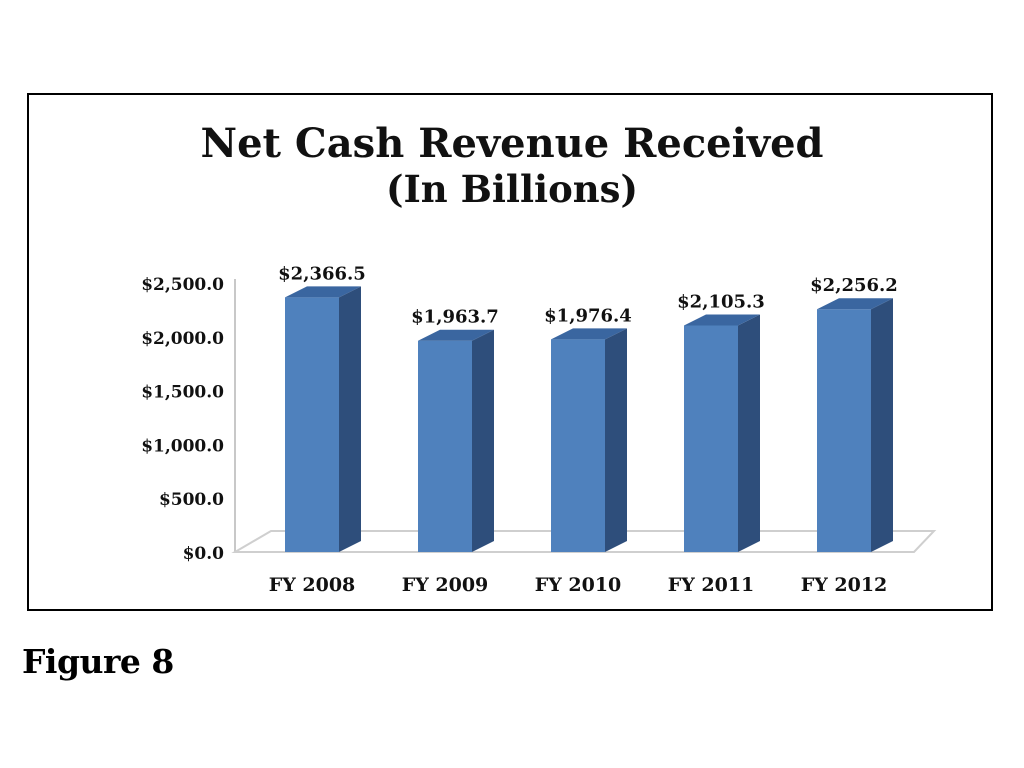  What do you see at coordinates (182, 446) in the screenshot?
I see `y-tick-label: $1,000.0` at bounding box center [182, 446].